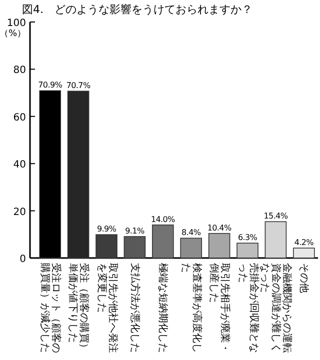 The height and width of the screenshot is (360, 320). I want to click on x-tick-label: 極端な短納期化した, so click(162, 309).